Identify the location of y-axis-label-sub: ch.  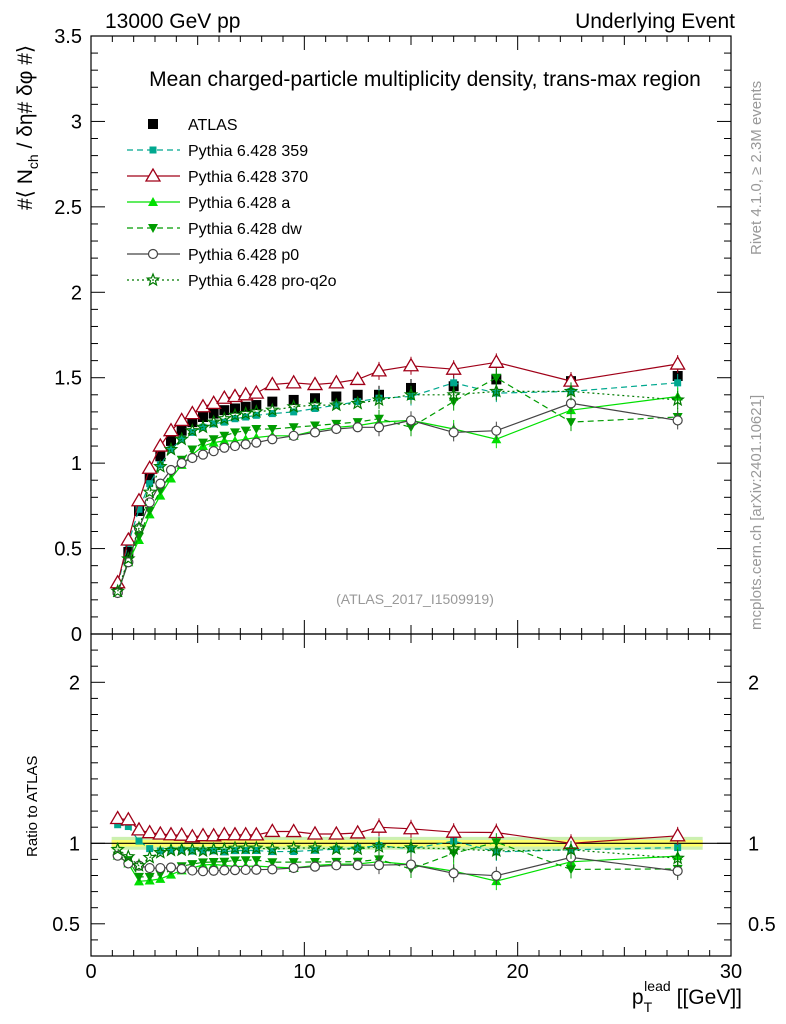
(33, 161).